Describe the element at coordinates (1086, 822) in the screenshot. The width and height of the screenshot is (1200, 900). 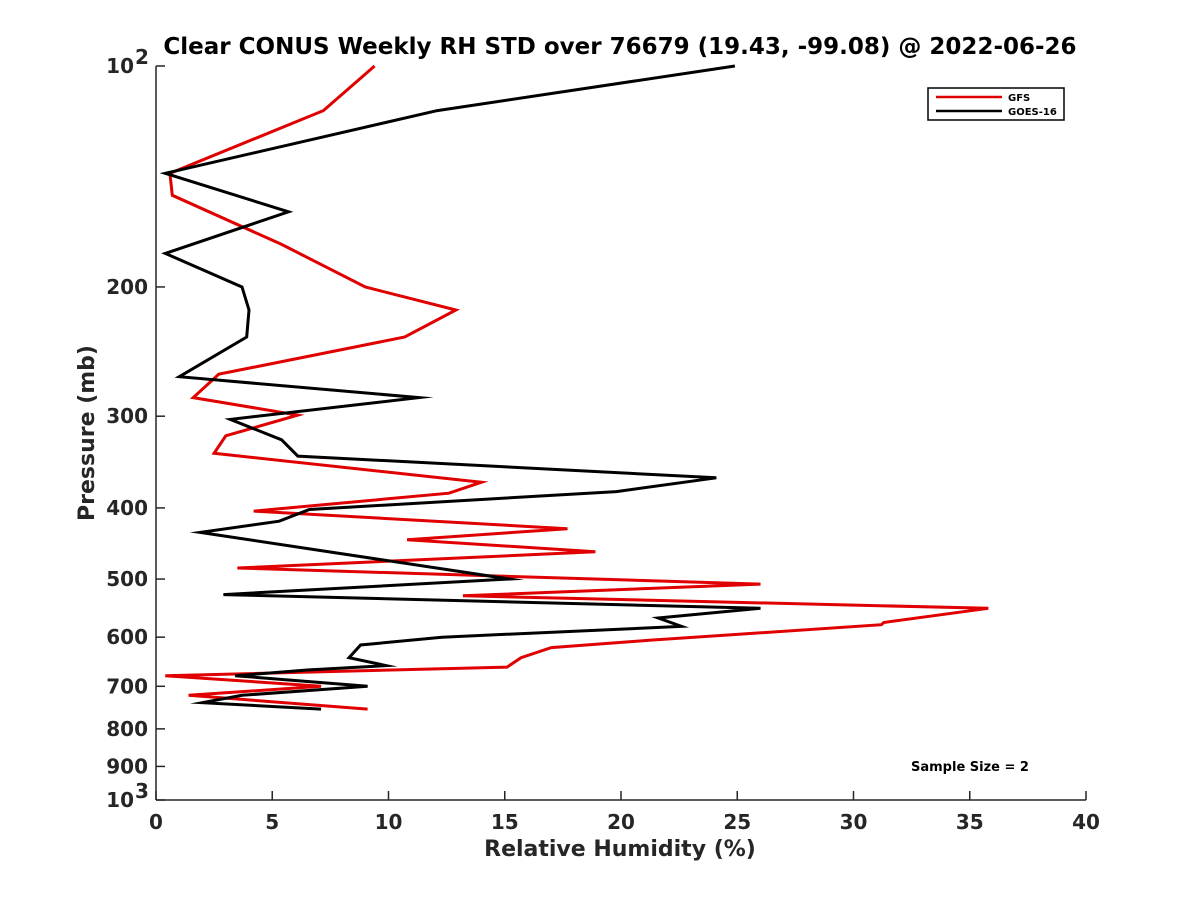
I see `x-tick-label: 40` at that location.